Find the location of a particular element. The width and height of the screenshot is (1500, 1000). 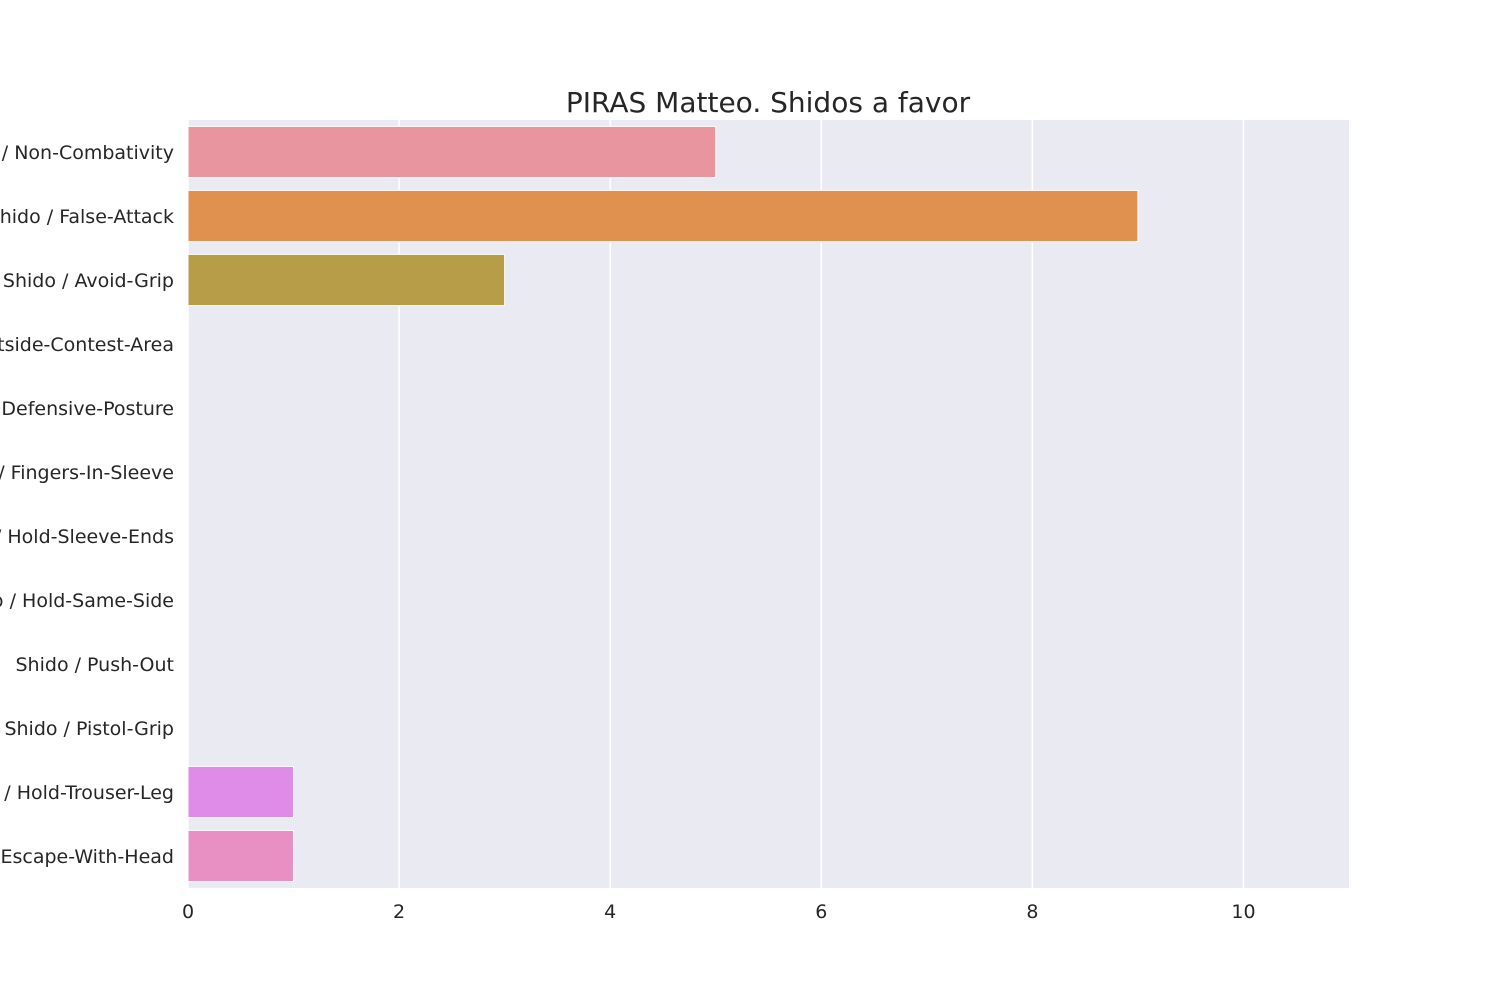

category-label: Shido / Pistol-Grip is located at coordinates (89, 729).